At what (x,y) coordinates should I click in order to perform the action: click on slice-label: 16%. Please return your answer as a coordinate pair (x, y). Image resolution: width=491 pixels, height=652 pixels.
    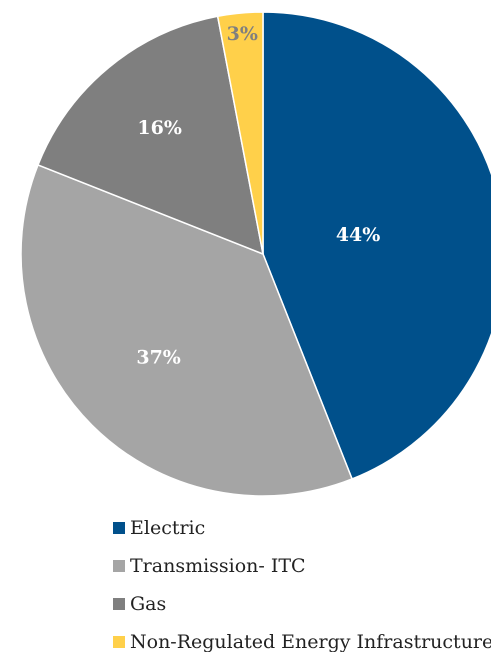
    Looking at the image, I should click on (159, 128).